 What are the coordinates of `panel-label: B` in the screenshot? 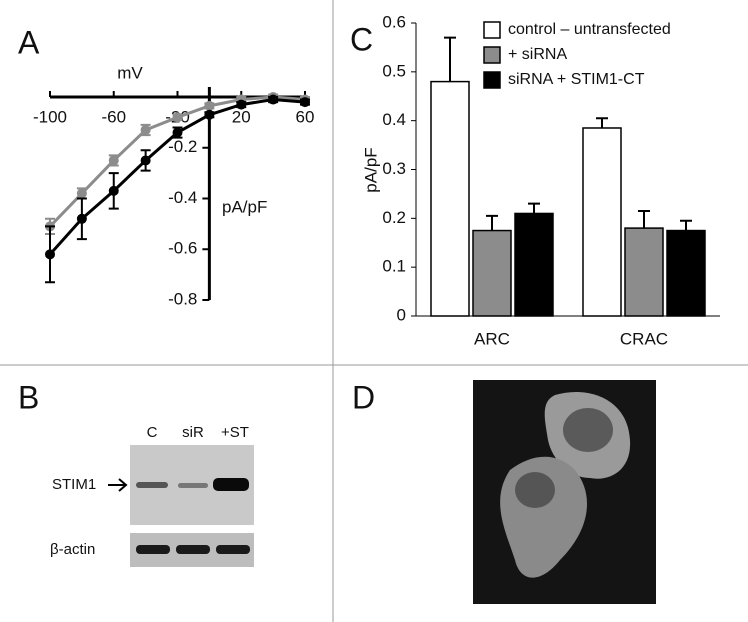 It's located at (28, 397).